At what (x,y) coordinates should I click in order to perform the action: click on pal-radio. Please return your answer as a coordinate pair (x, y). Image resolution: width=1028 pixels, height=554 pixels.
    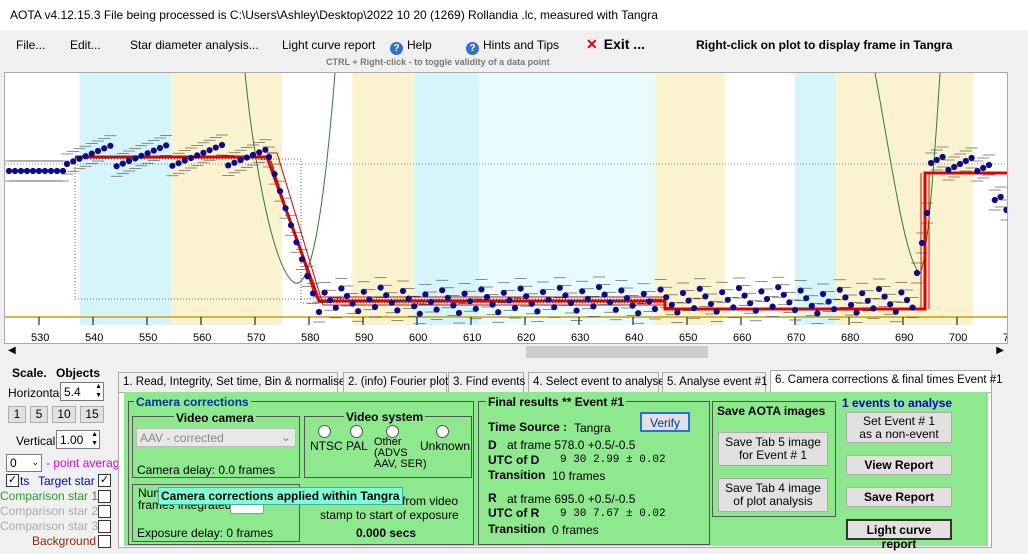
    Looking at the image, I should click on (356, 431).